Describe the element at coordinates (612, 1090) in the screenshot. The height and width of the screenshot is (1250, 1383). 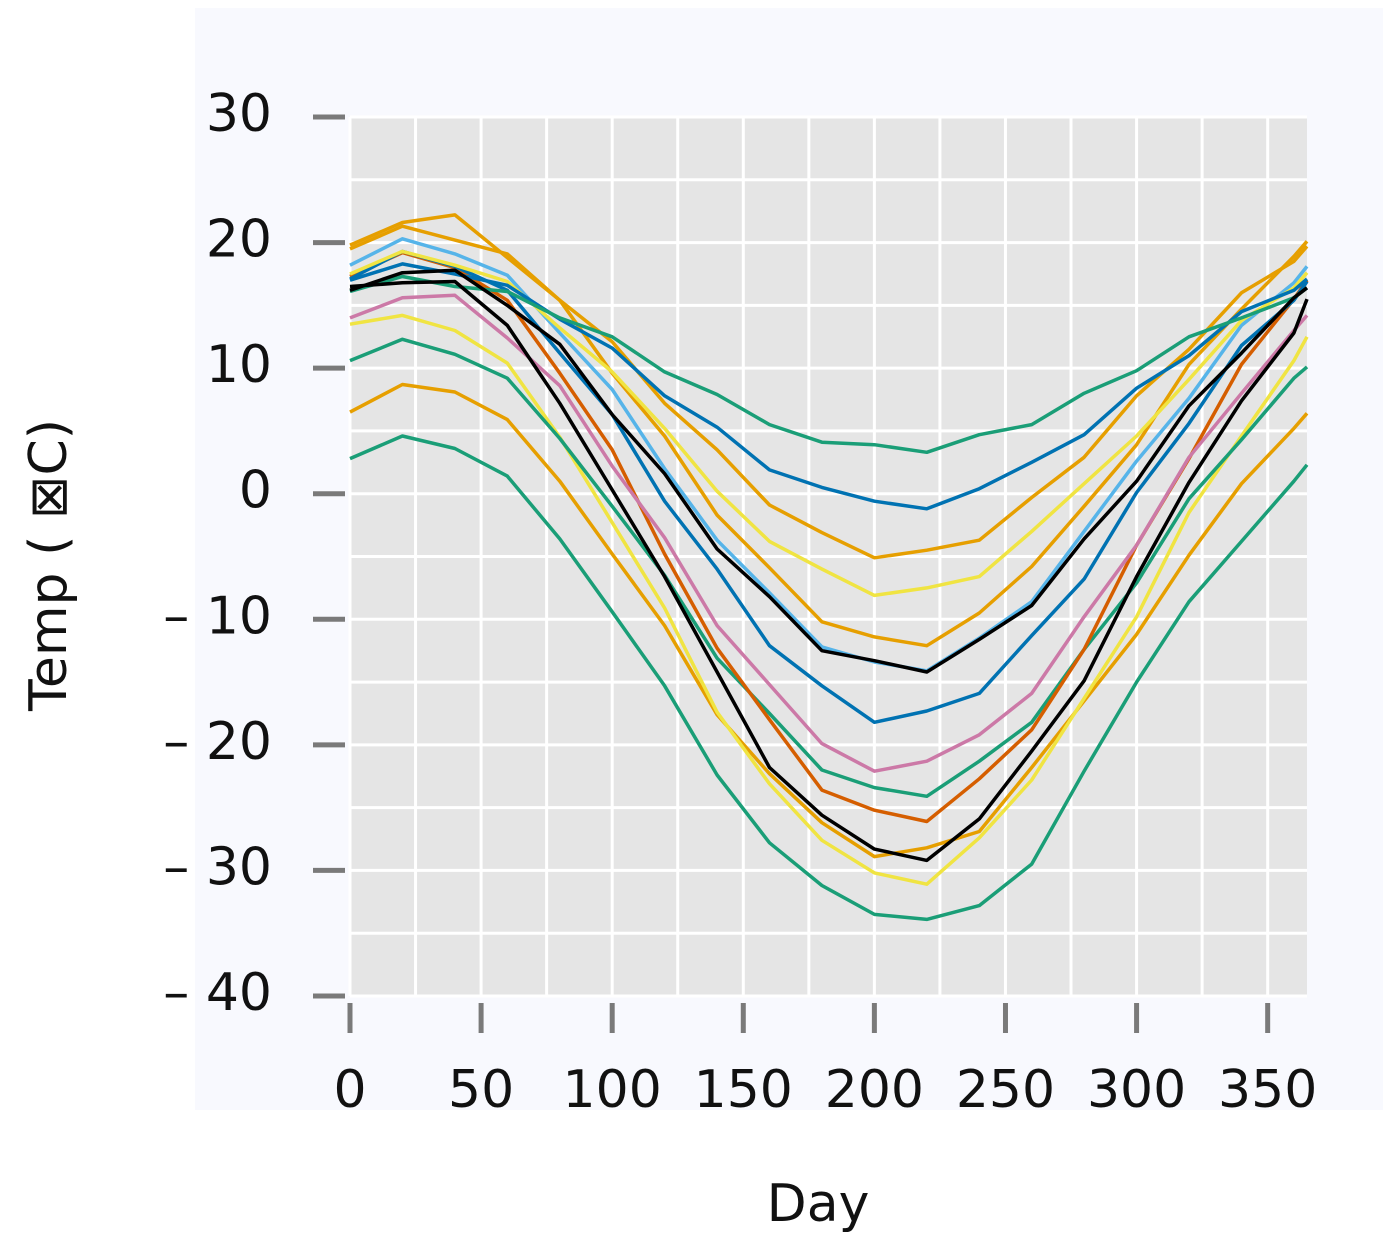
I see `x-tick-label: 100` at that location.